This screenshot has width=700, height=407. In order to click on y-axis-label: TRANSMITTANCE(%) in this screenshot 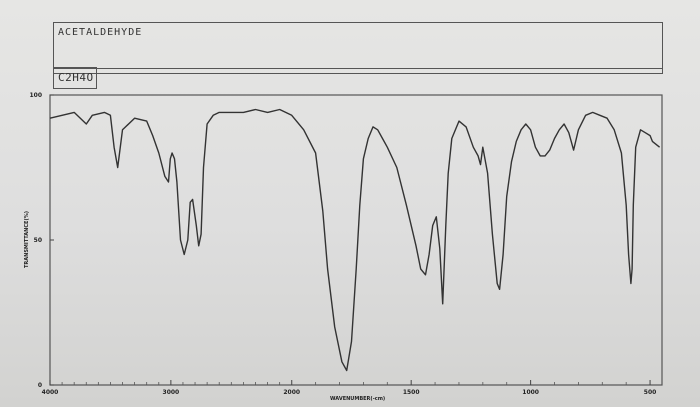, I will do `click(27, 239)`.